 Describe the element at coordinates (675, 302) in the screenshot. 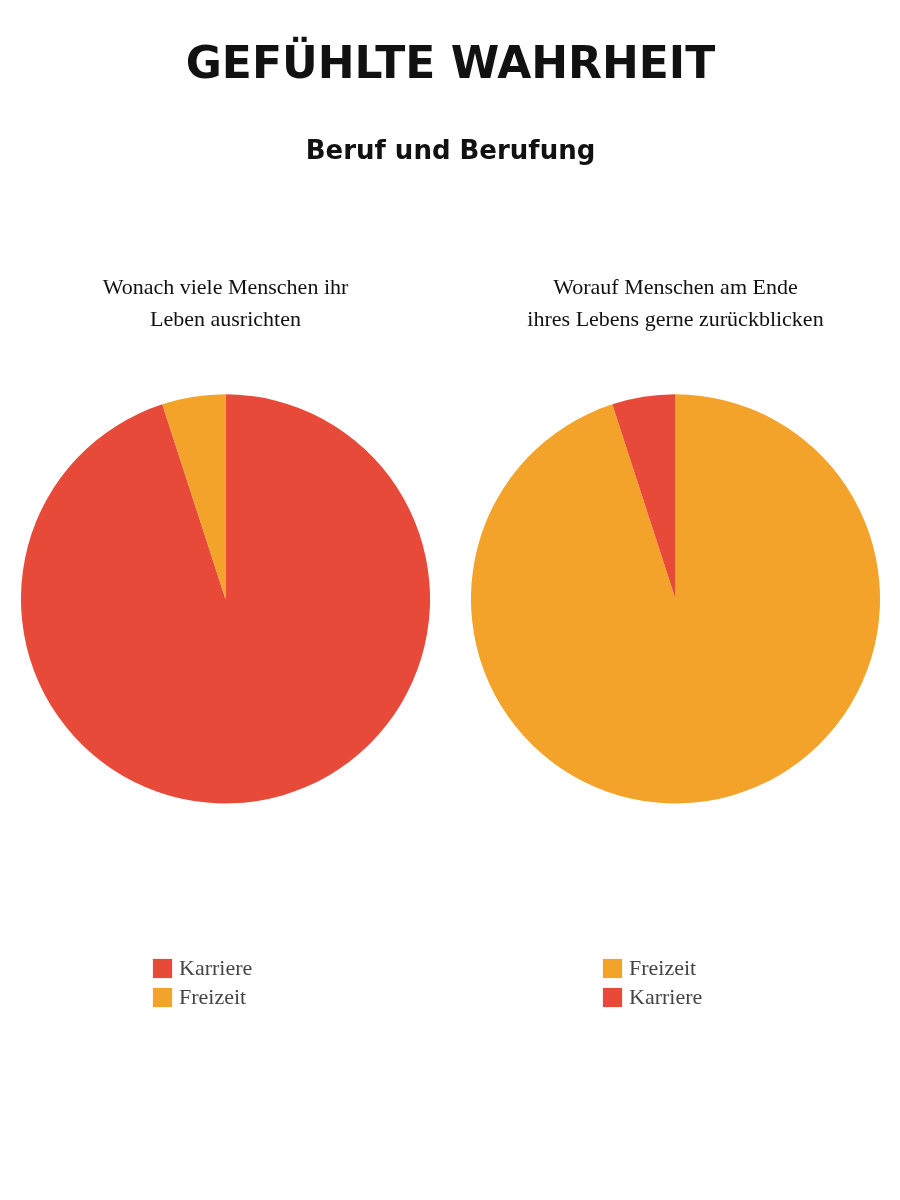

I see `chart-title: Worauf Menschen am Ende ihres Lebens gerne zurückblicken` at that location.